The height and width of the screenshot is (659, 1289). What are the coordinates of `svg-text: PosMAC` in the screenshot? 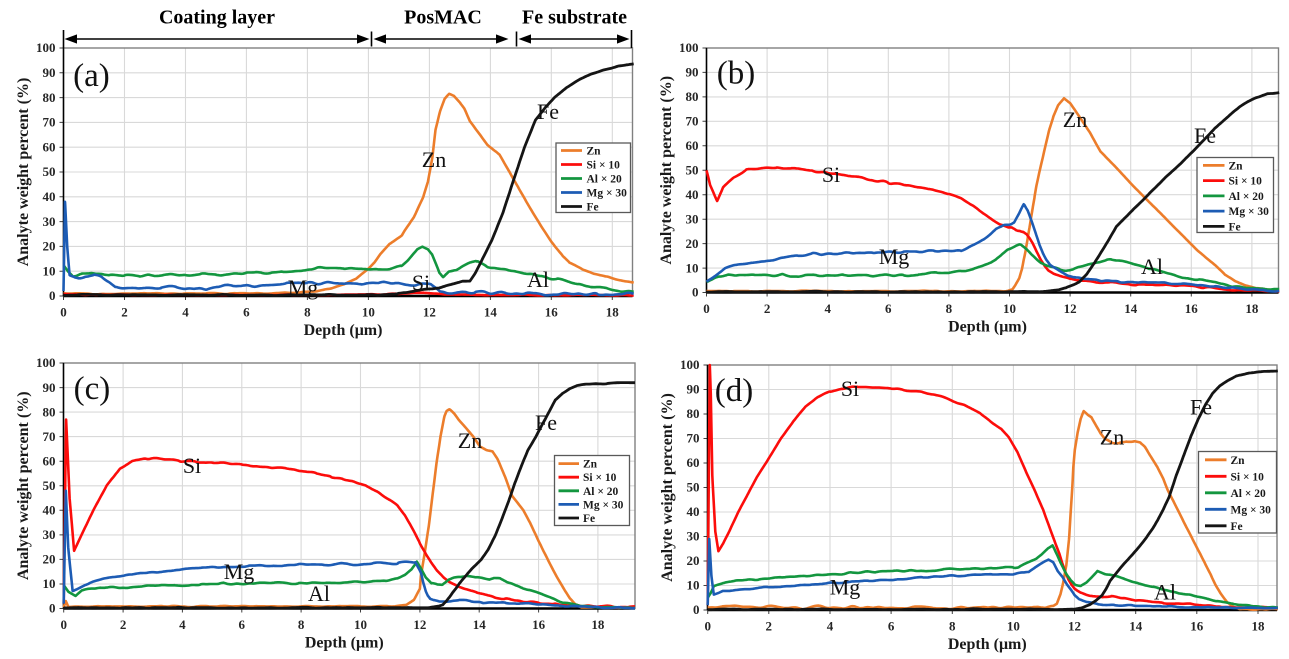 It's located at (443, 18).